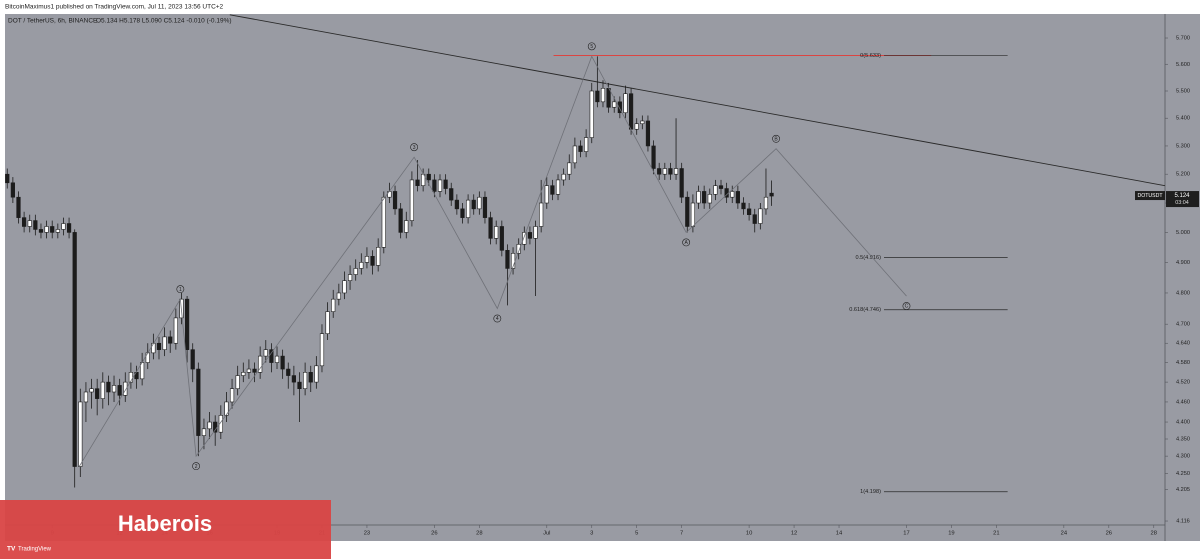 The height and width of the screenshot is (559, 1200). Describe the element at coordinates (11, 549) in the screenshot. I see `brand-logo: TV` at that location.